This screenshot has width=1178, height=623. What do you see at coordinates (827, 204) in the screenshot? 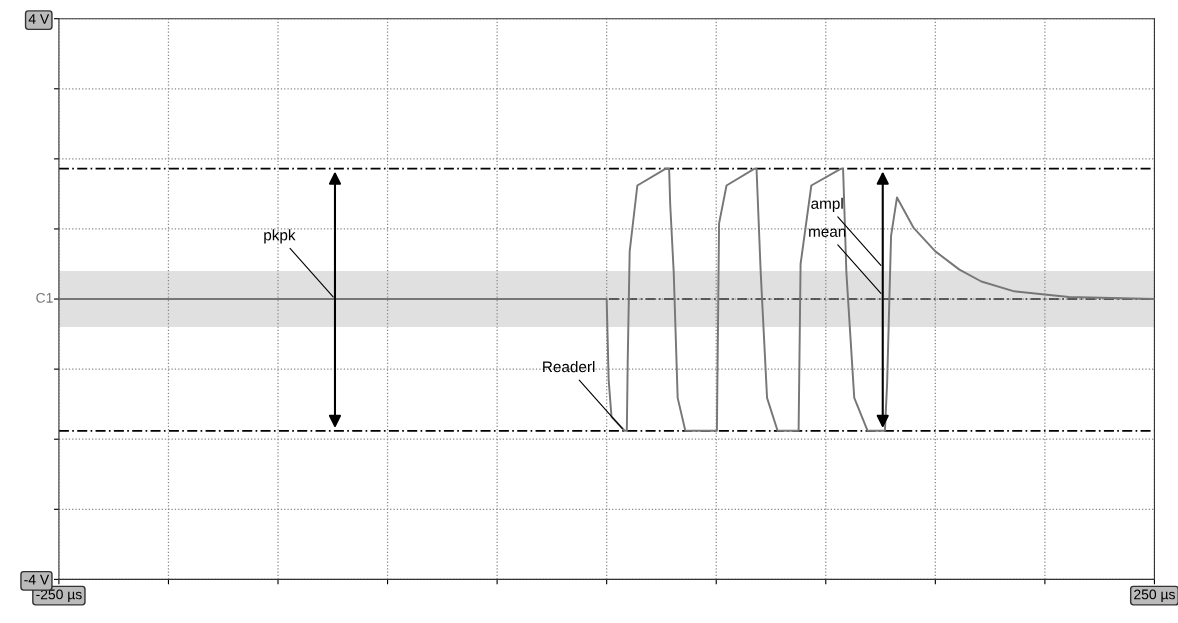
I see `annotation: ampl` at bounding box center [827, 204].